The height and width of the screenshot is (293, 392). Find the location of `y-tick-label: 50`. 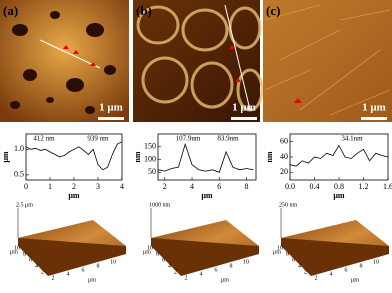

y-tick-label: 50 is located at coordinates (152, 171).